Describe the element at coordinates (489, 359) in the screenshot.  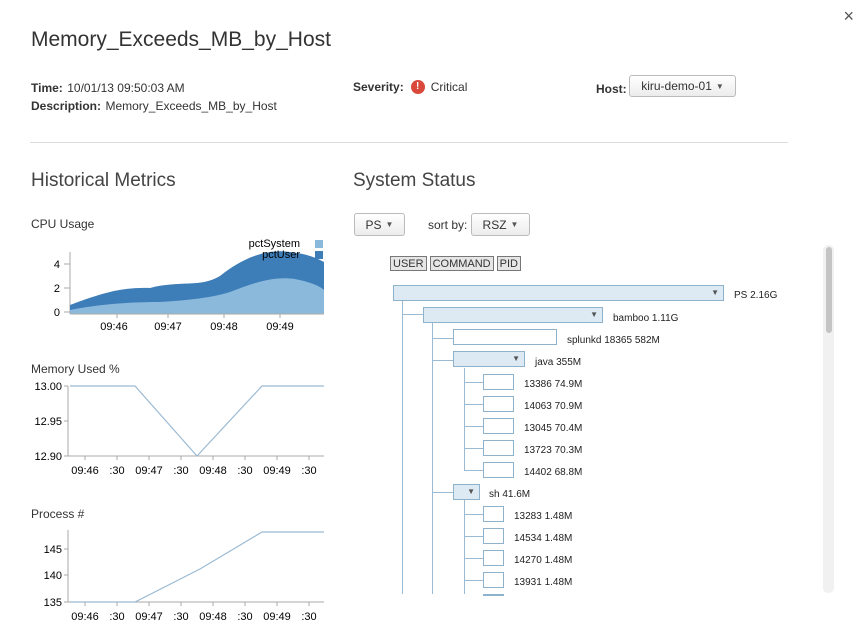
I see `tree-node-java: ▼` at that location.